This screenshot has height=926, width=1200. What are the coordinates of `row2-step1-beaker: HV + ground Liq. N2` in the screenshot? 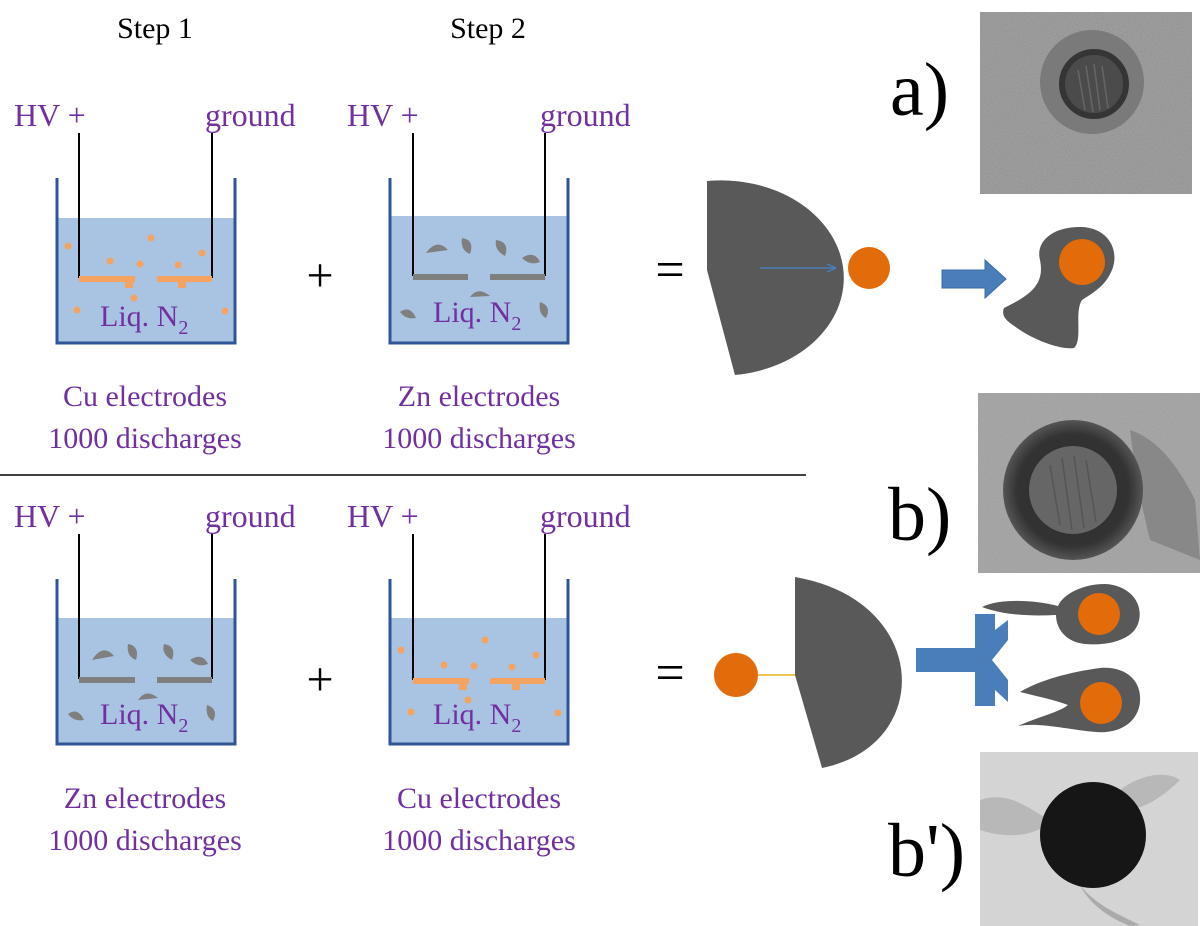 It's located at (155, 622).